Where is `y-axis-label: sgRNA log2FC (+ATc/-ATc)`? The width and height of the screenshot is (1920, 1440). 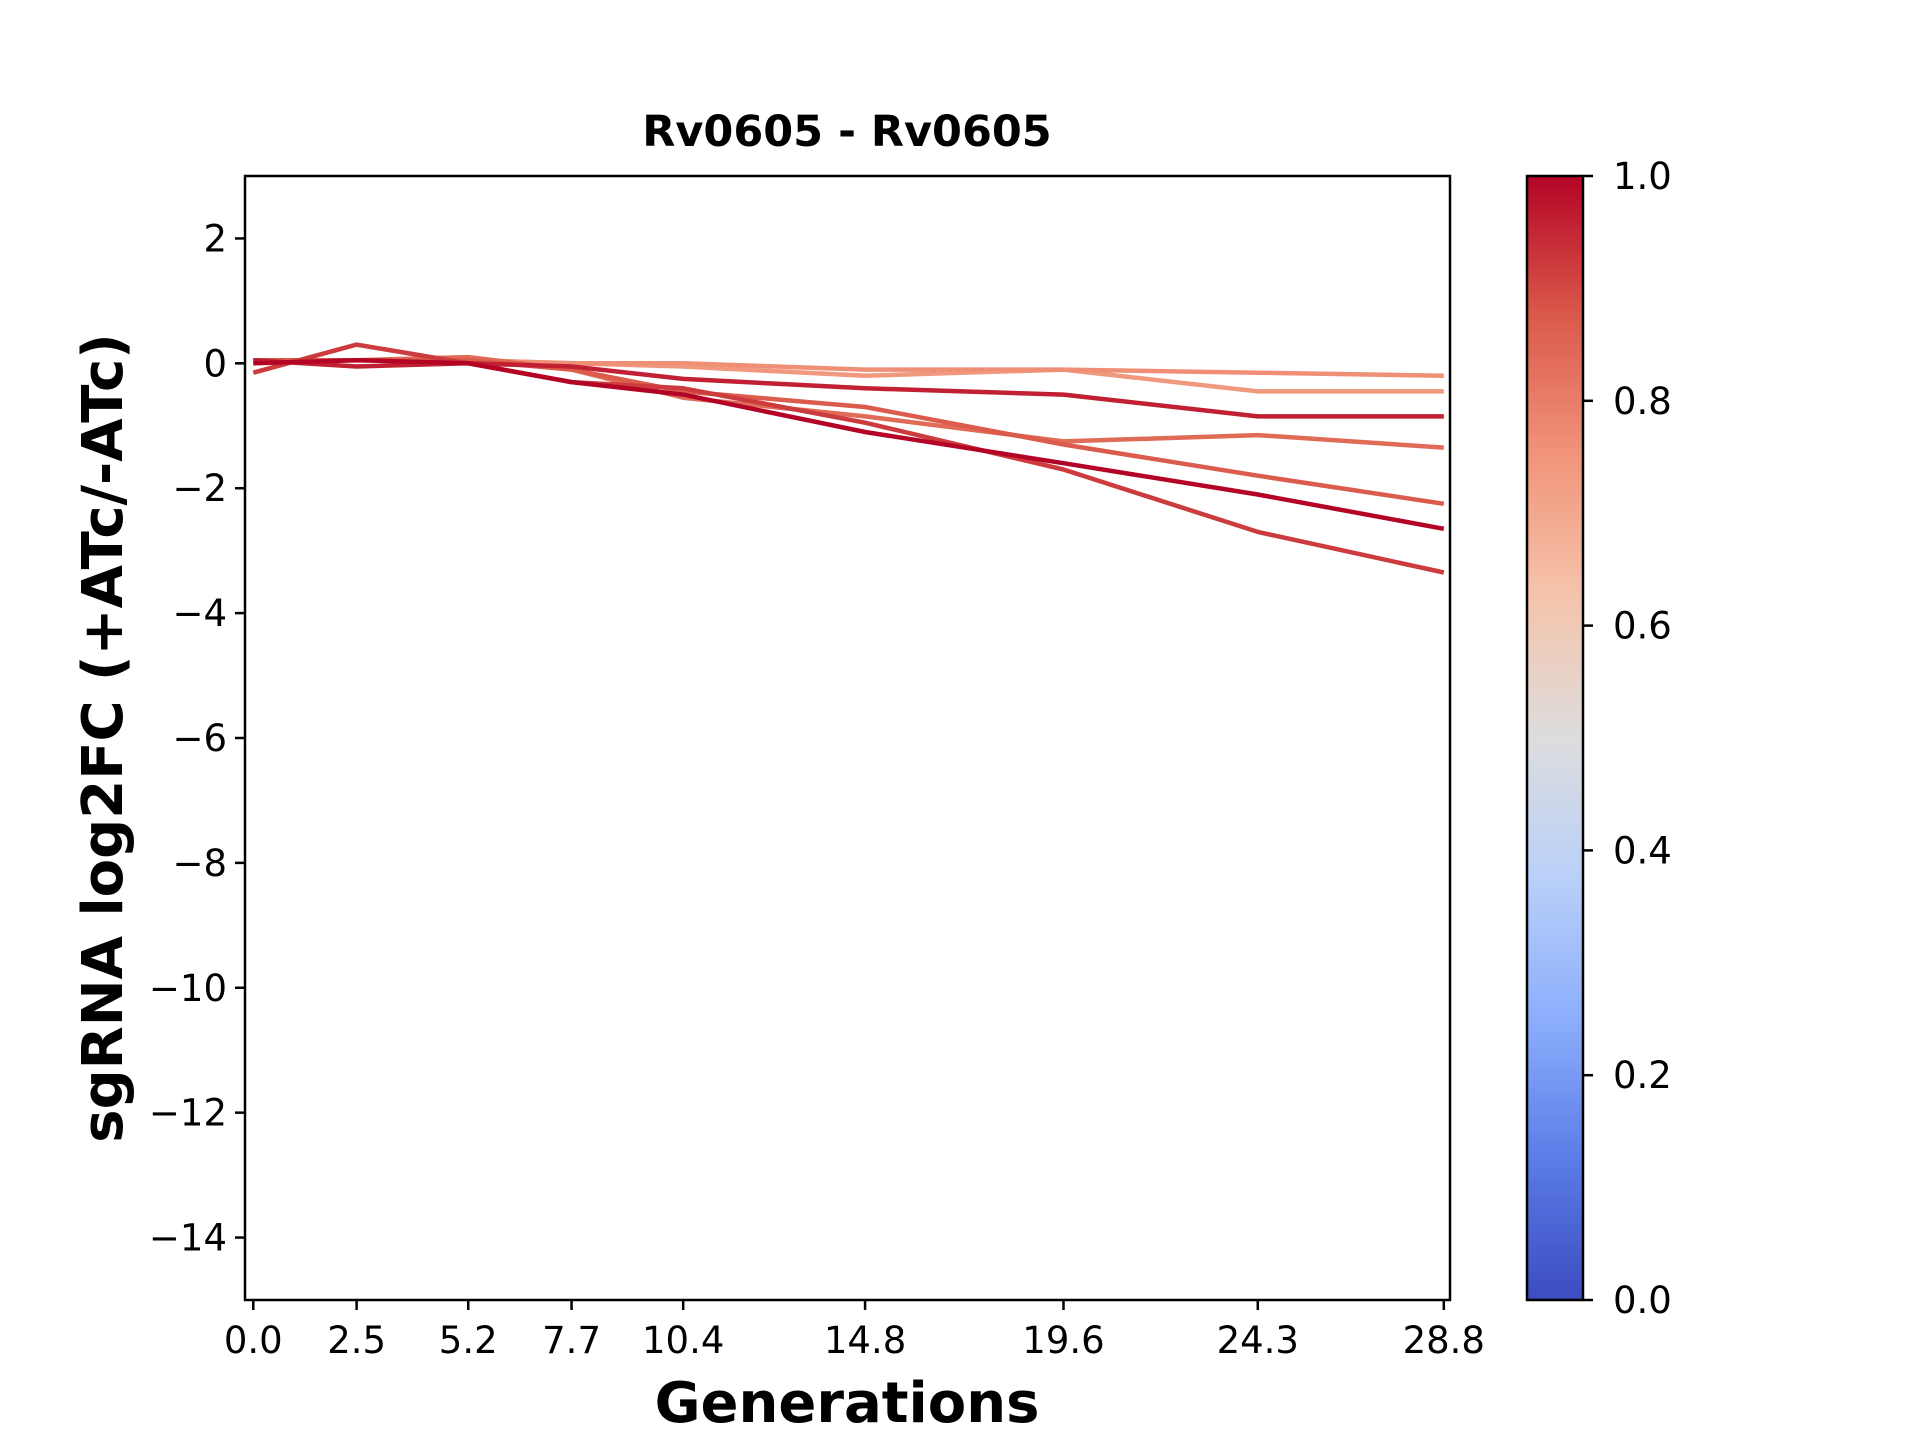
y-axis-label: sgRNA log2FC (+ATc/-ATc) is located at coordinates (103, 738).